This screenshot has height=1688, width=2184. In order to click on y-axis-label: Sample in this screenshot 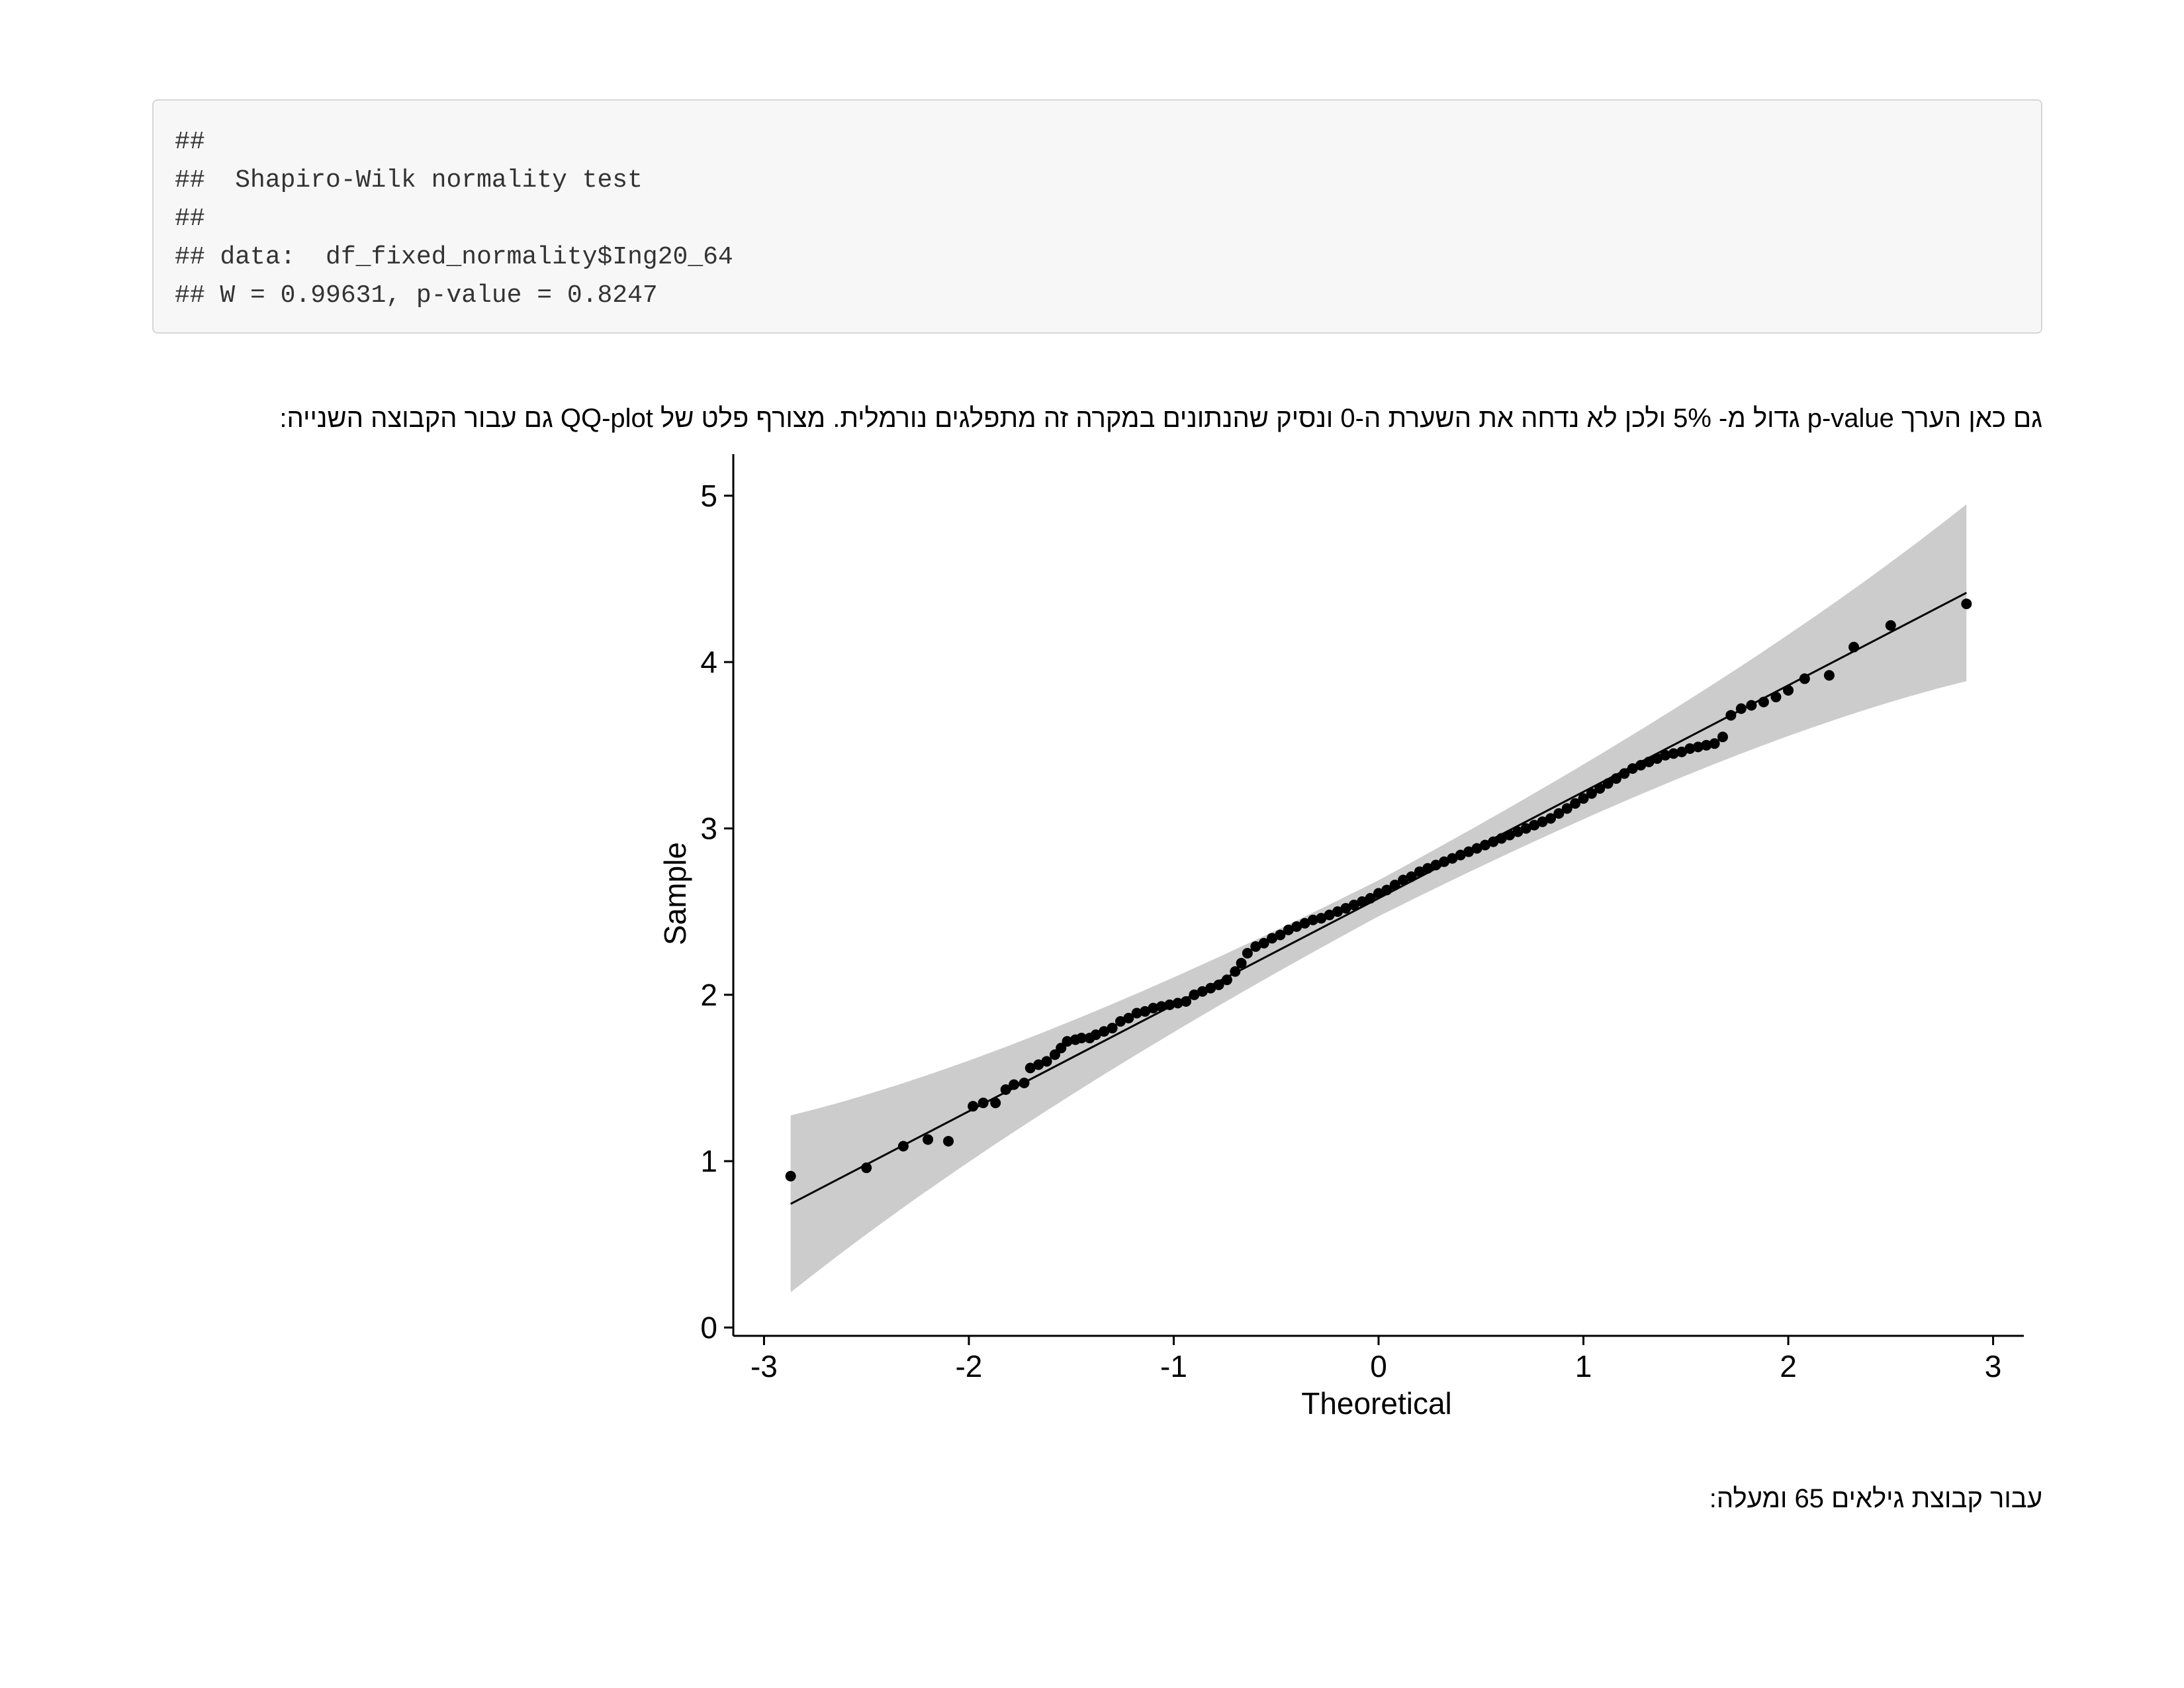, I will do `click(675, 893)`.